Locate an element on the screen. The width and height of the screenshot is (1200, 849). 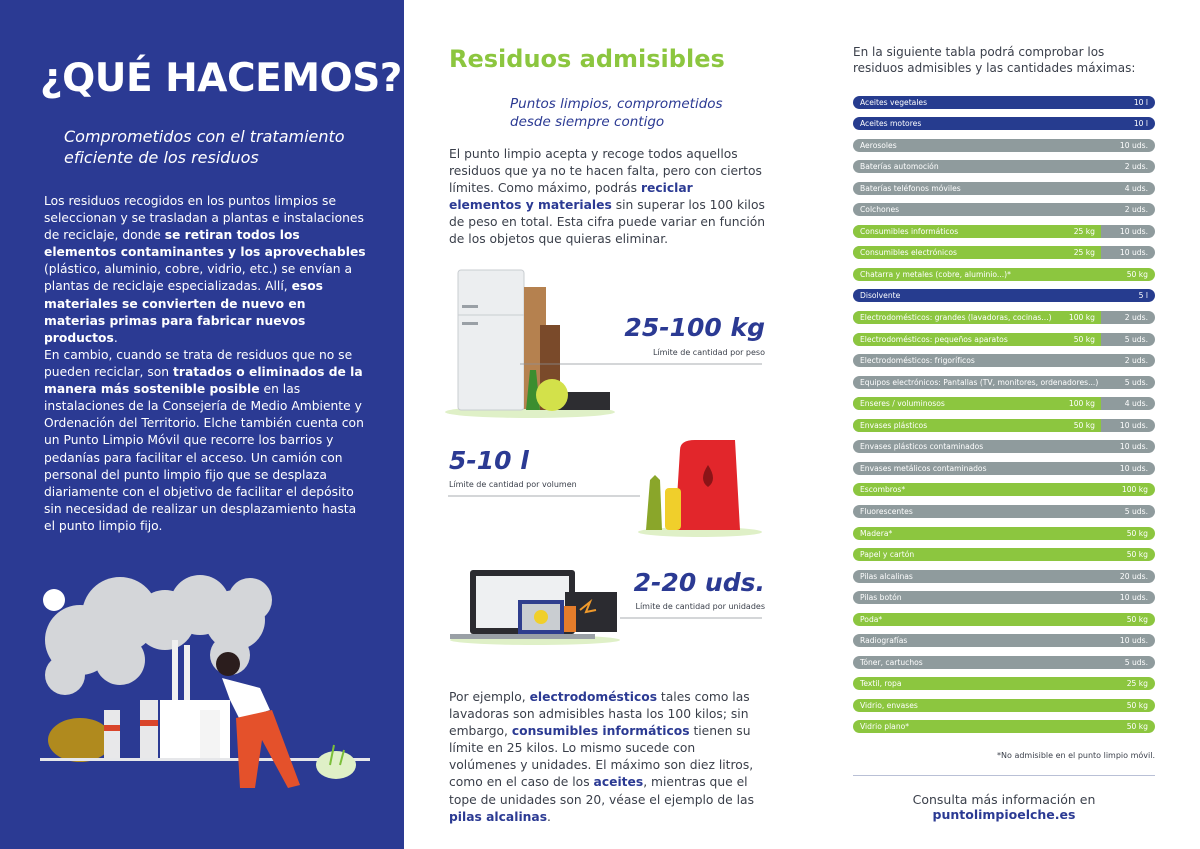
row-name: Electrodomésticos: frigoríficos is located at coordinates (917, 361).